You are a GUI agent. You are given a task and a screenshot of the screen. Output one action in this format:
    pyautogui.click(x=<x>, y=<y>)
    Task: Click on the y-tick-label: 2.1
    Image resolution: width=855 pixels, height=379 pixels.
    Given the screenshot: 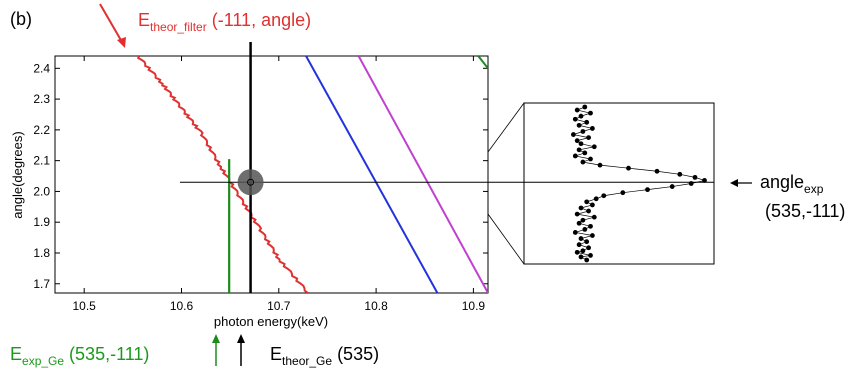 What is the action you would take?
    pyautogui.click(x=41, y=161)
    